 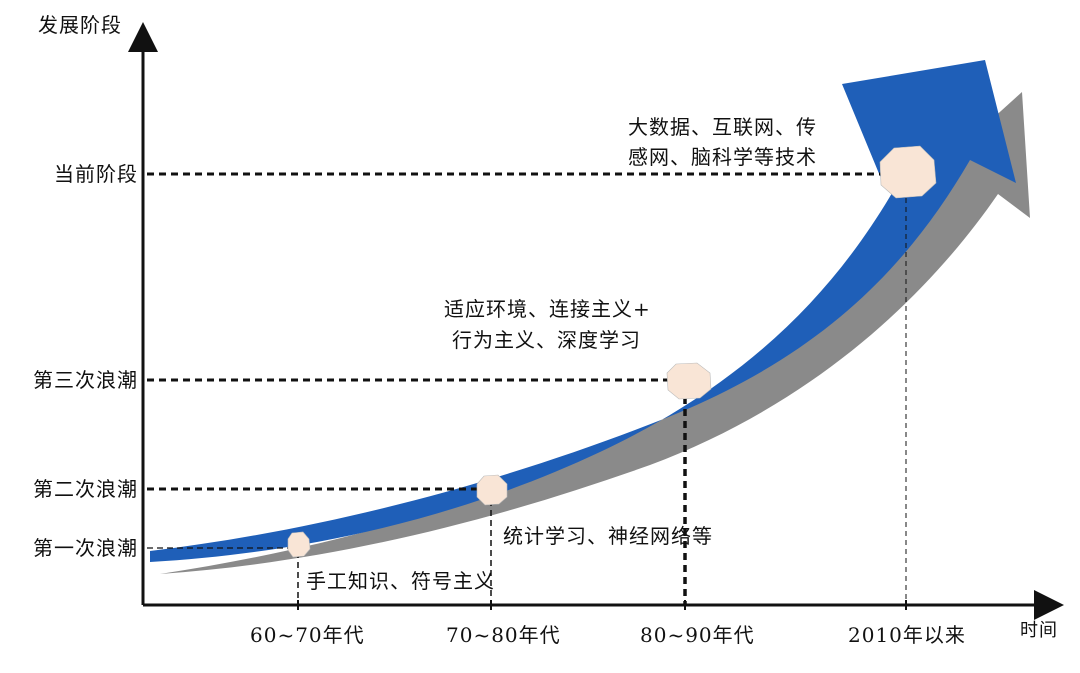 What do you see at coordinates (907, 635) in the screenshot?
I see `period-label-4: 2010年以来` at bounding box center [907, 635].